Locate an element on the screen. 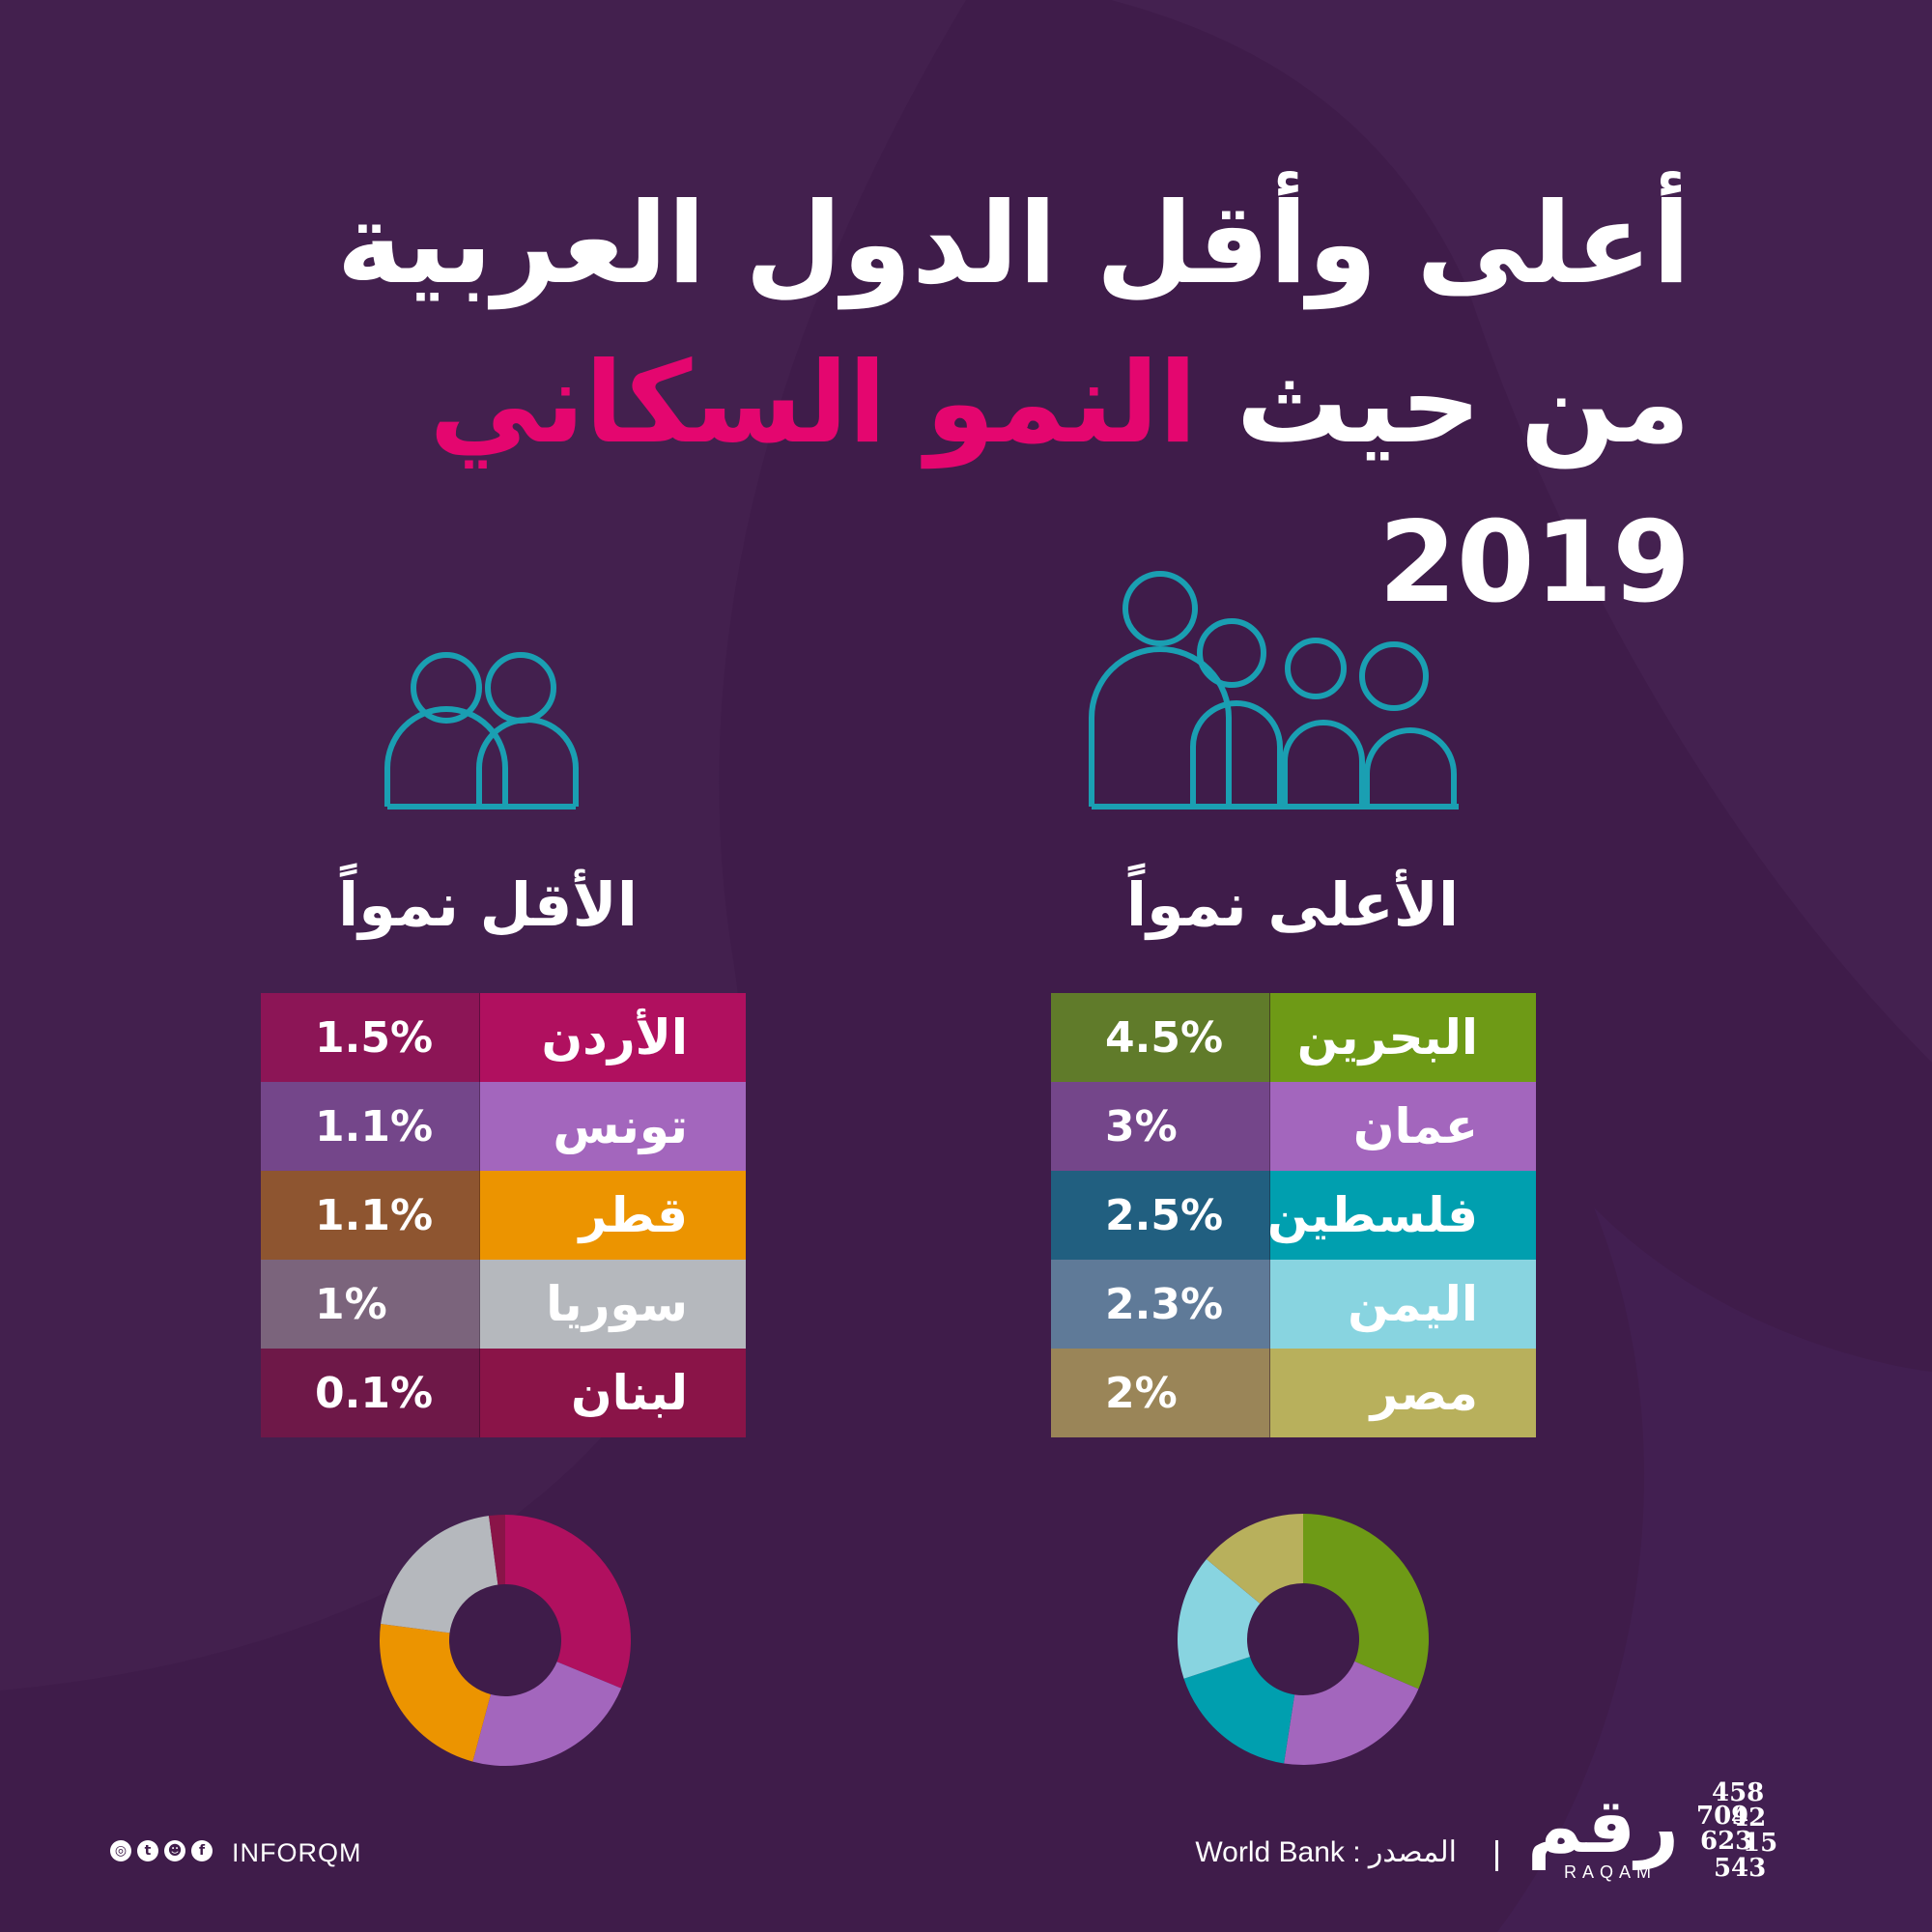 The height and width of the screenshot is (1932, 1932). brand-digits-mark-icon: 458 709 42 623 15 5 43 is located at coordinates (1736, 1830).